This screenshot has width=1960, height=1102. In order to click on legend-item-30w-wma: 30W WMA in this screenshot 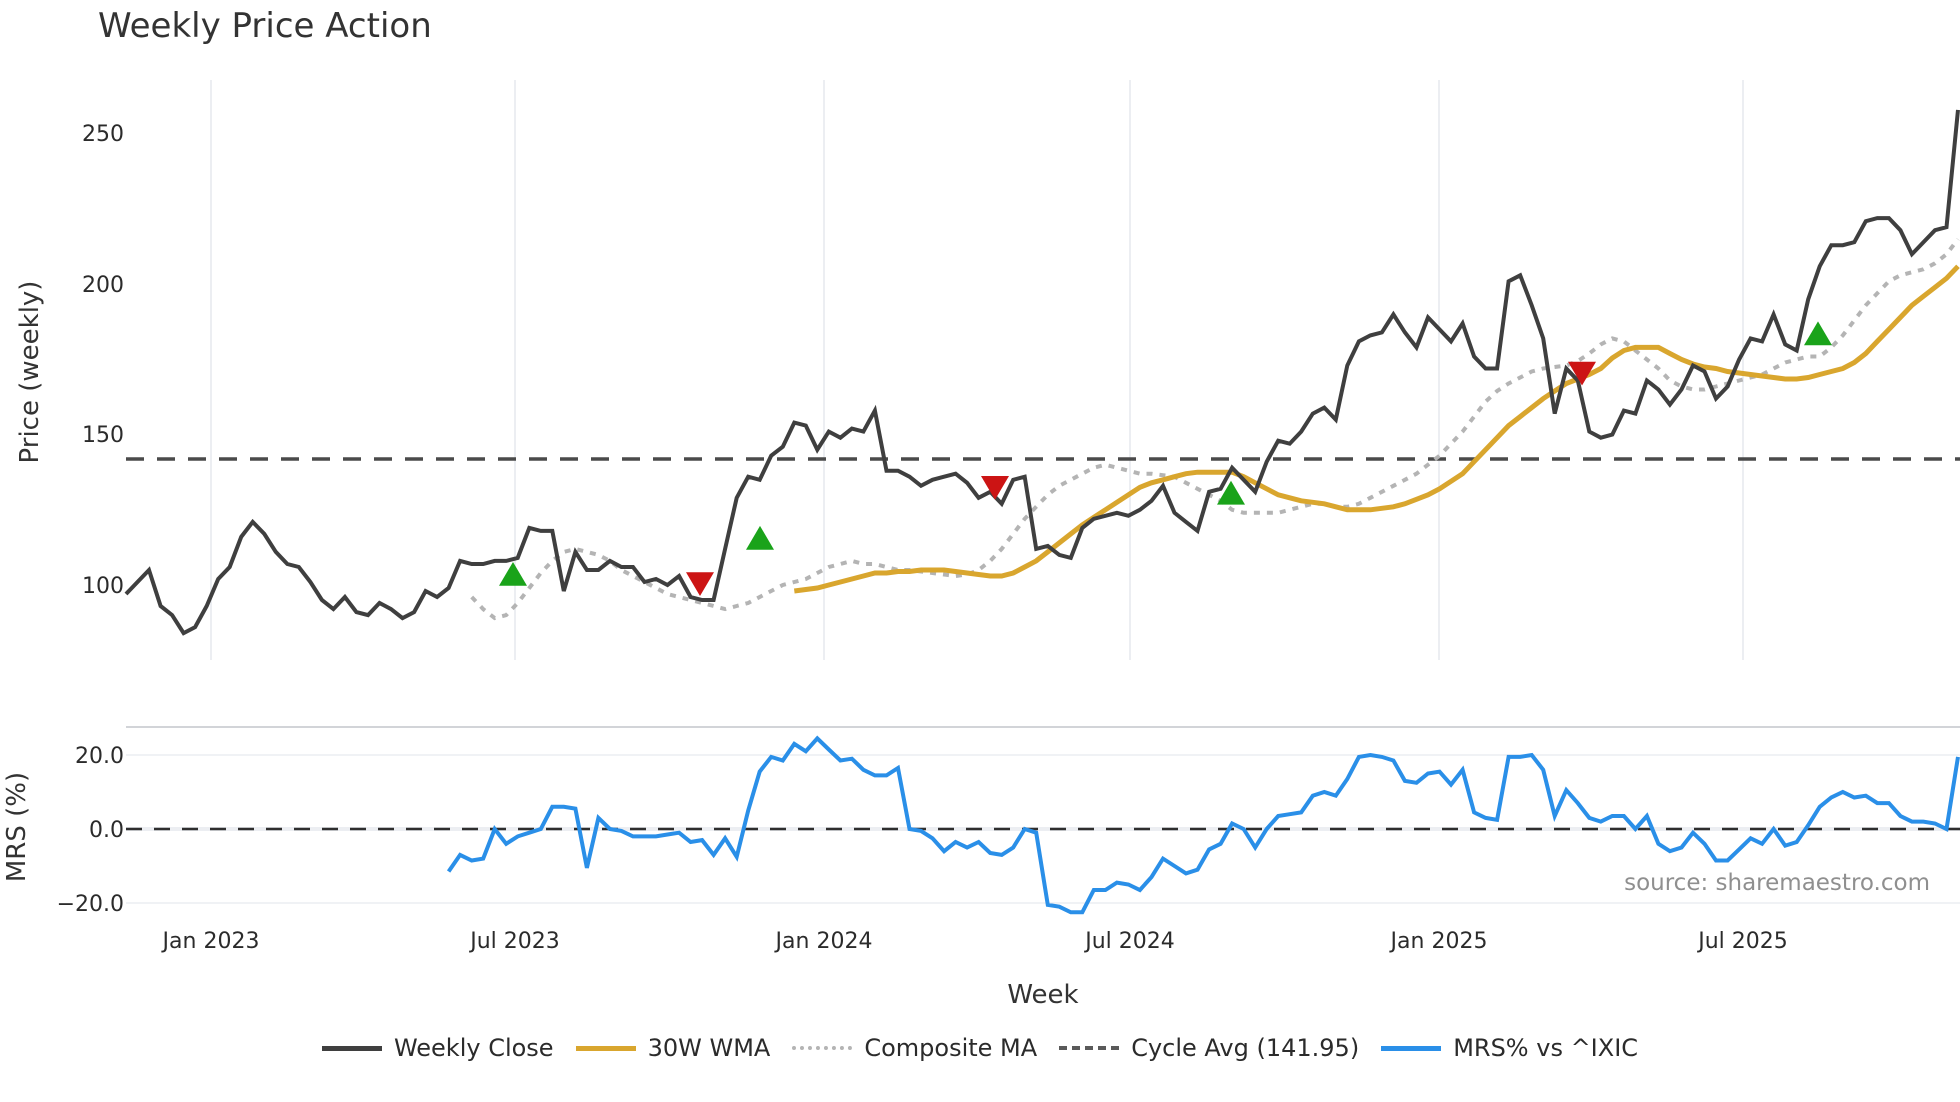, I will do `click(673, 1048)`.